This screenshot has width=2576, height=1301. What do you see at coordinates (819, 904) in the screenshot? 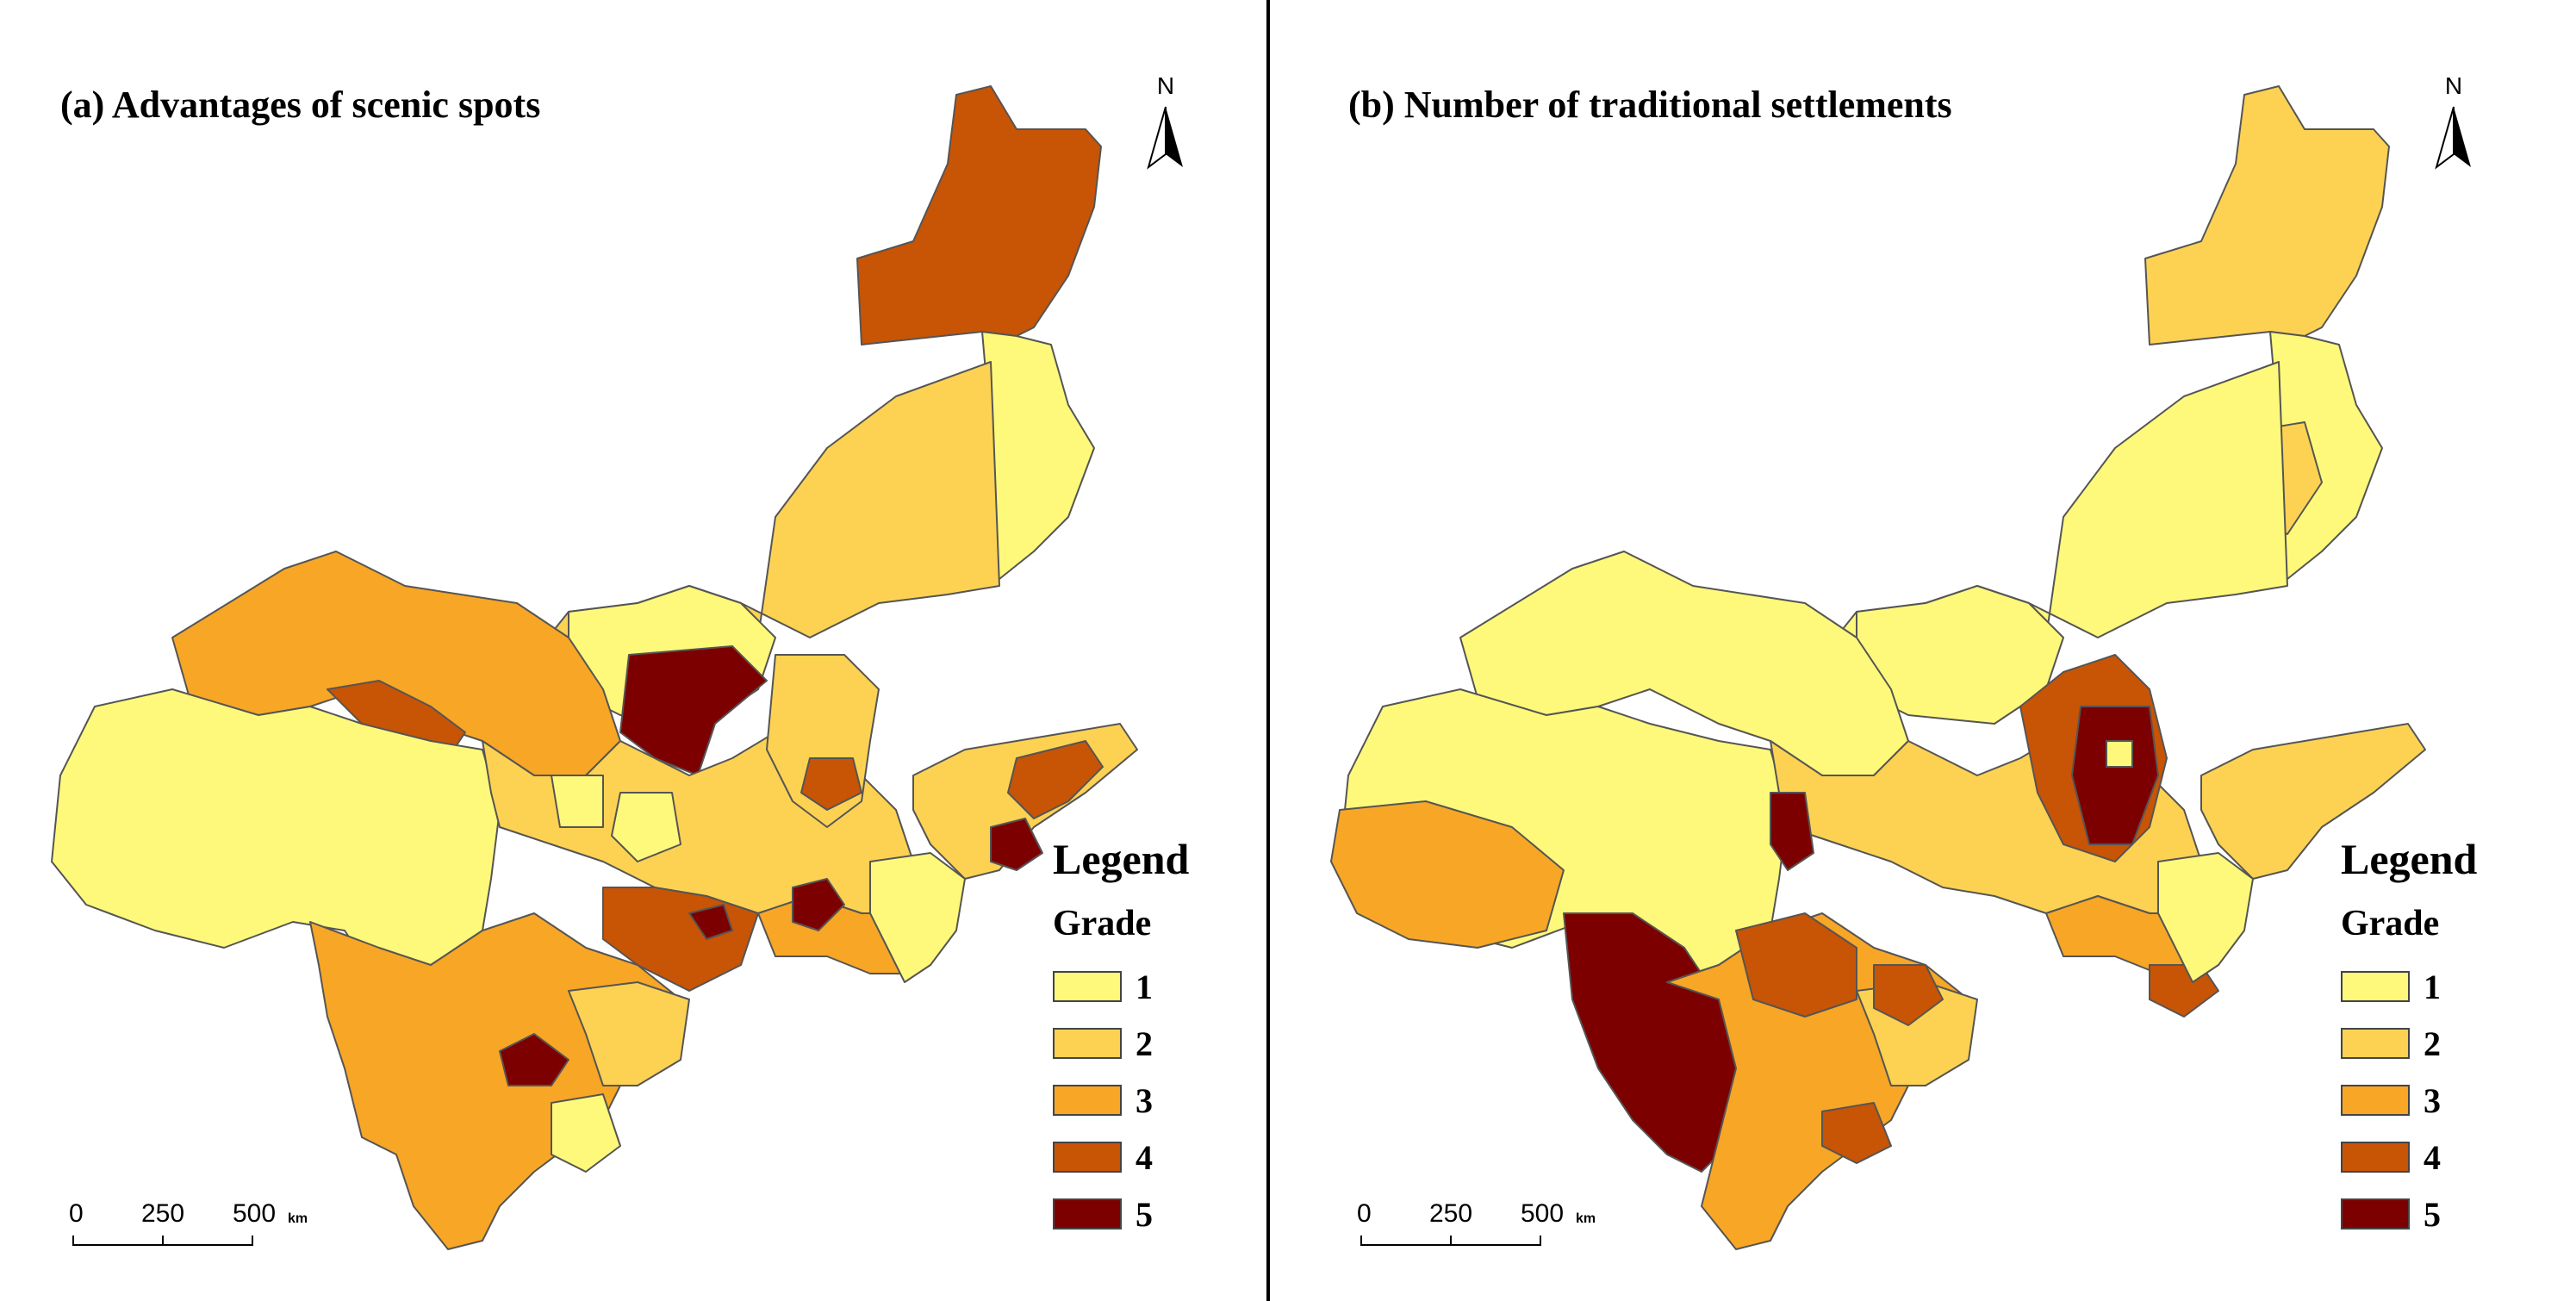
I see `region-east-coast-grade5` at bounding box center [819, 904].